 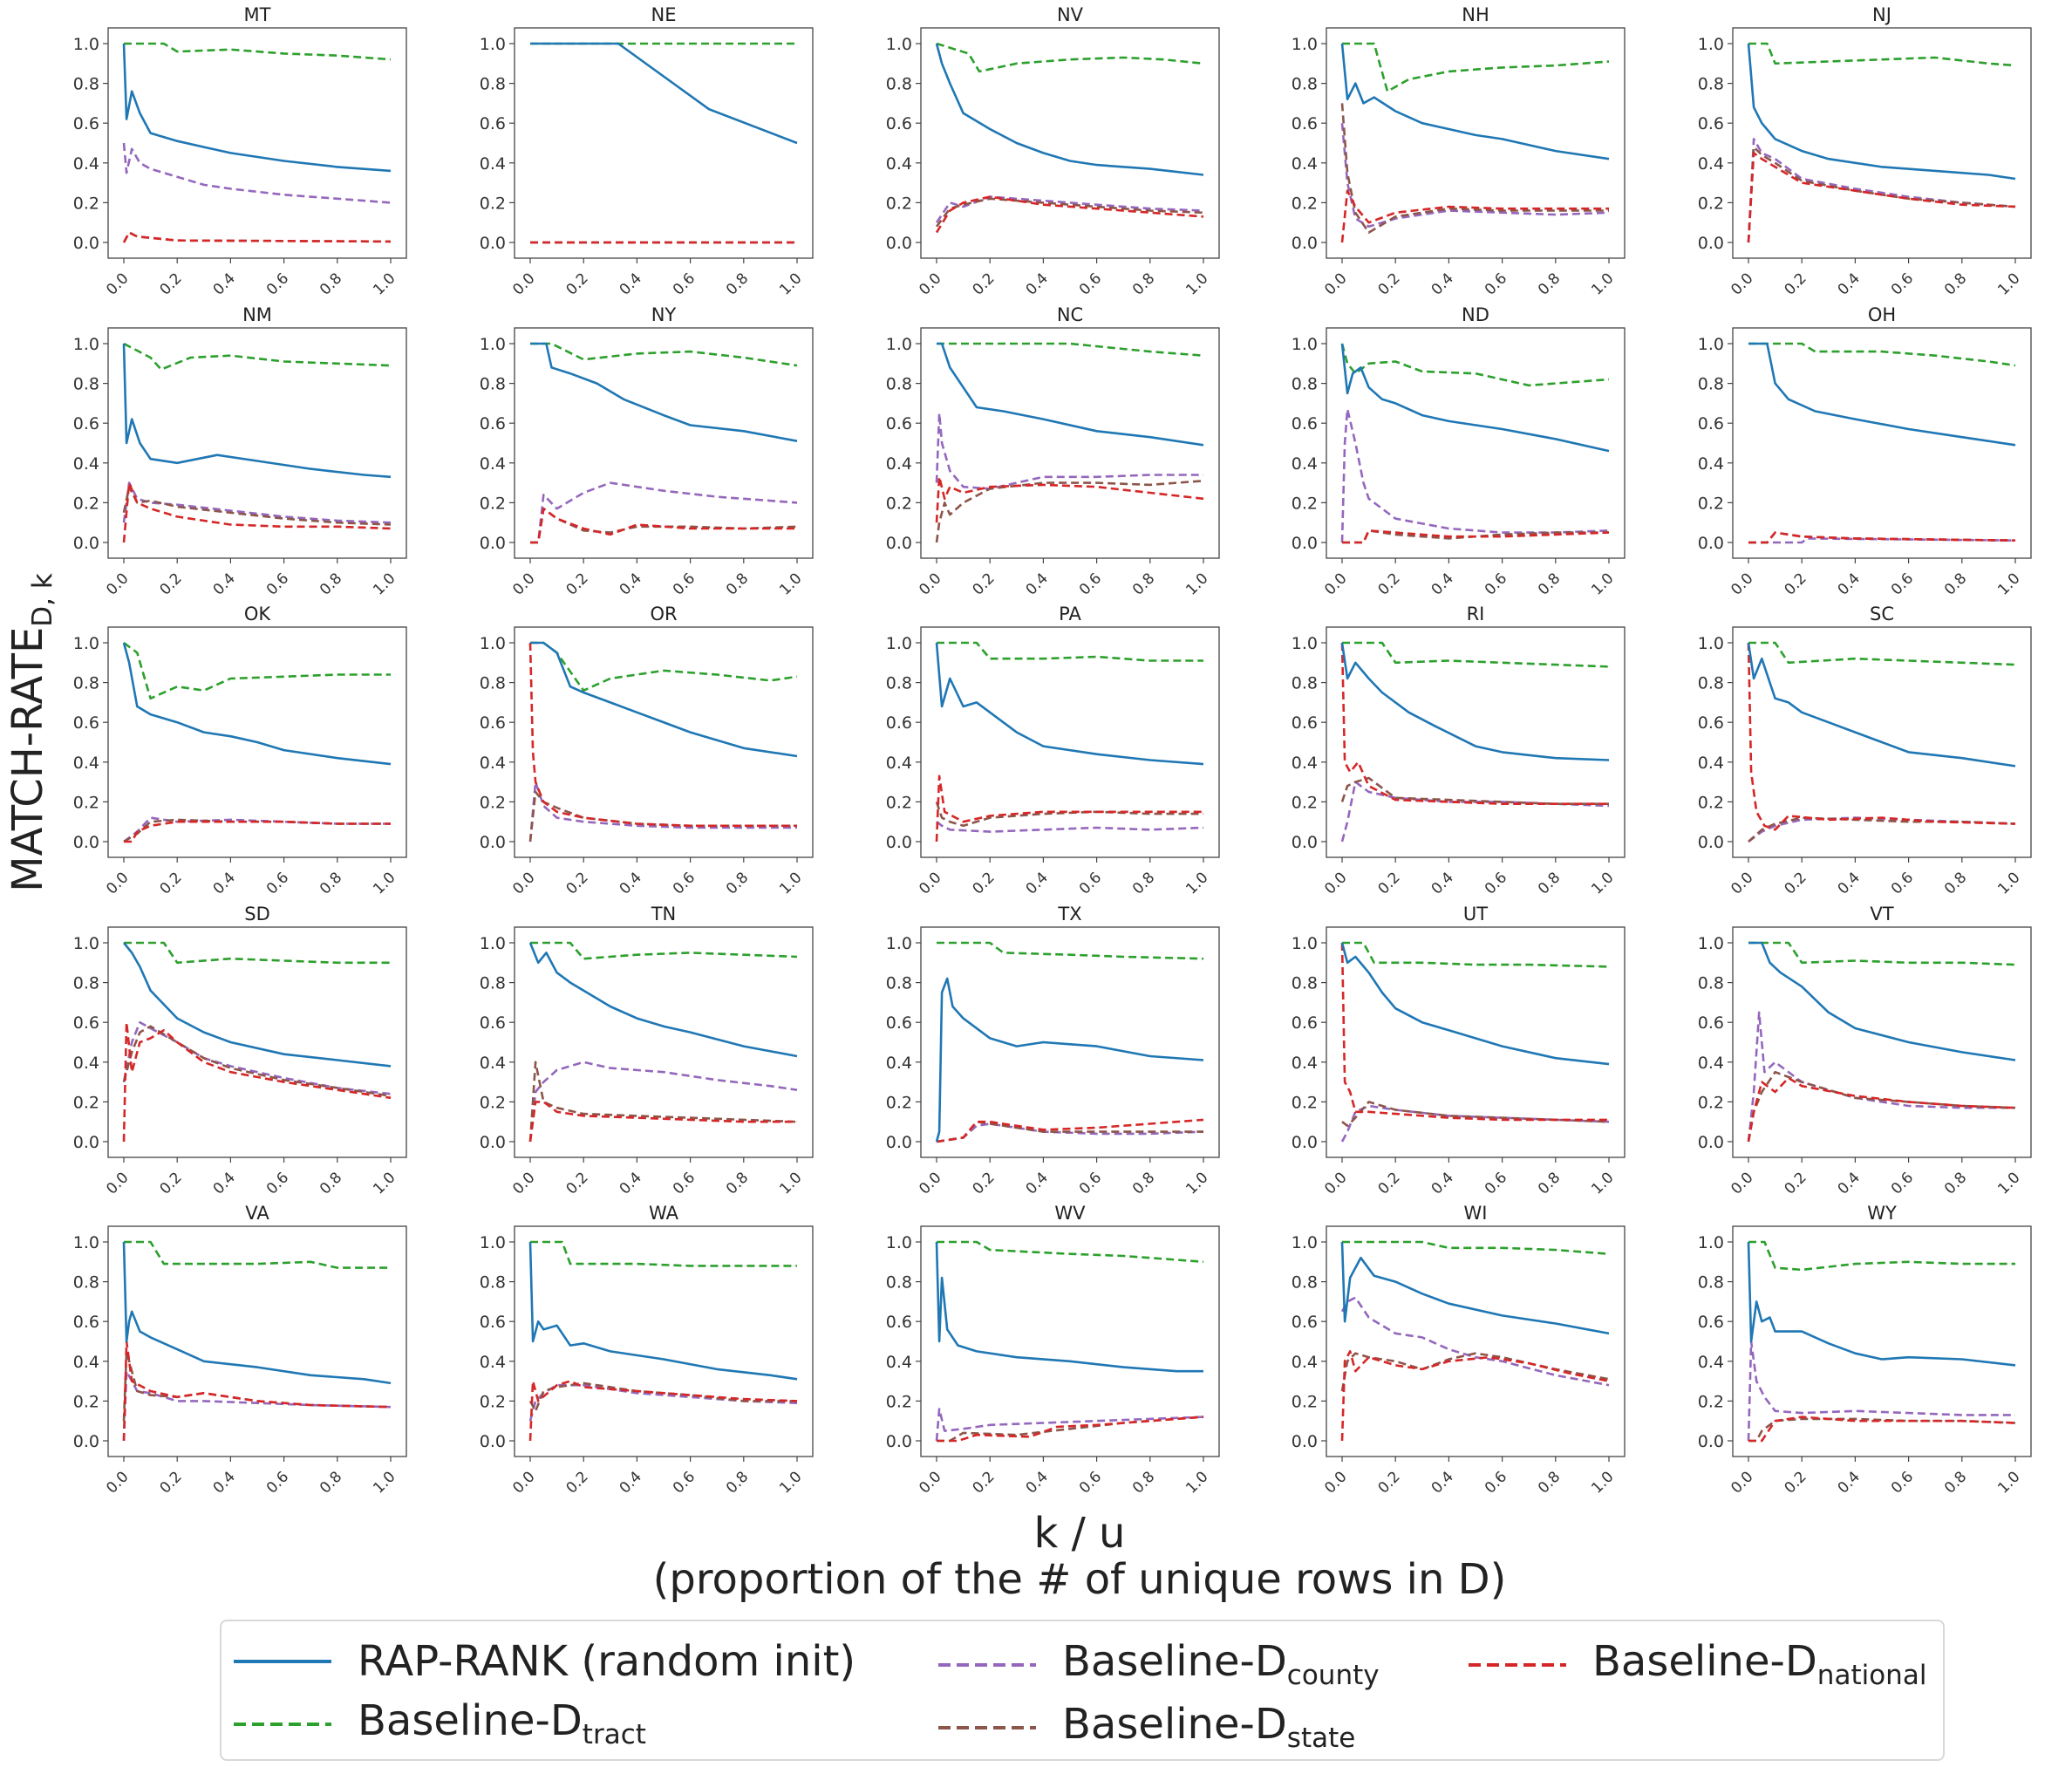 I want to click on panel-tn: TN 0.0 0.2 0.4 0.6 0.8 1.0 0.0 0.2 0.4 0.6 0.8 1.0, so click(x=647, y=1051).